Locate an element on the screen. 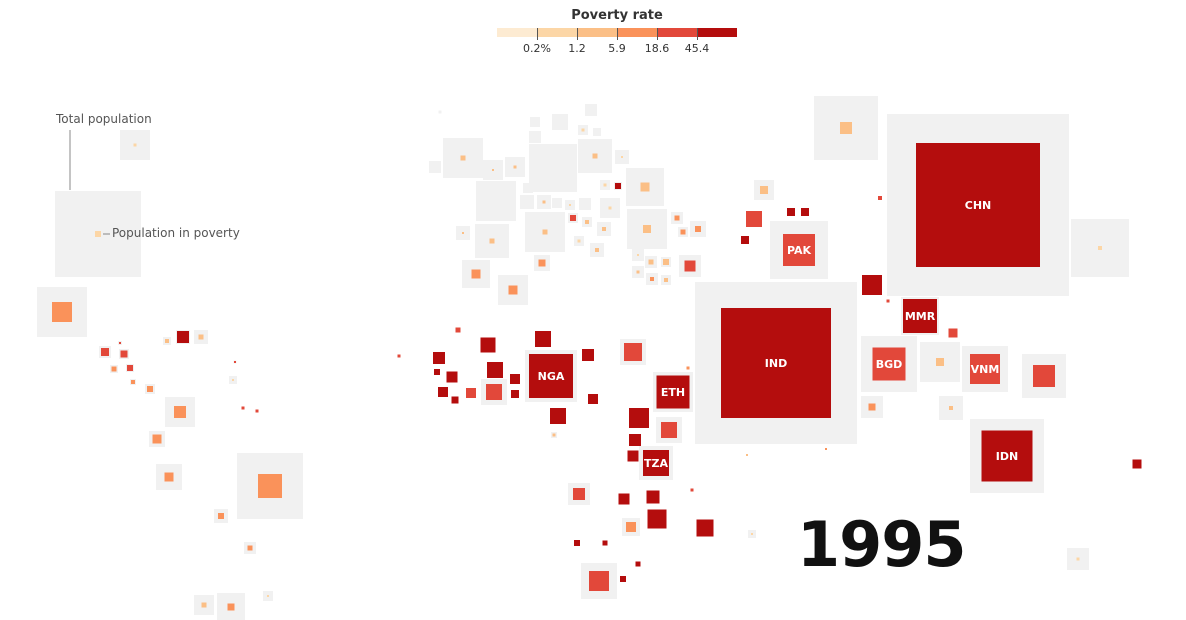 This screenshot has height=620, width=1186. poverty-rate-legend: Poverty rate 0.2% 1.2 5.9 18.6 45.4 is located at coordinates (593, 35).